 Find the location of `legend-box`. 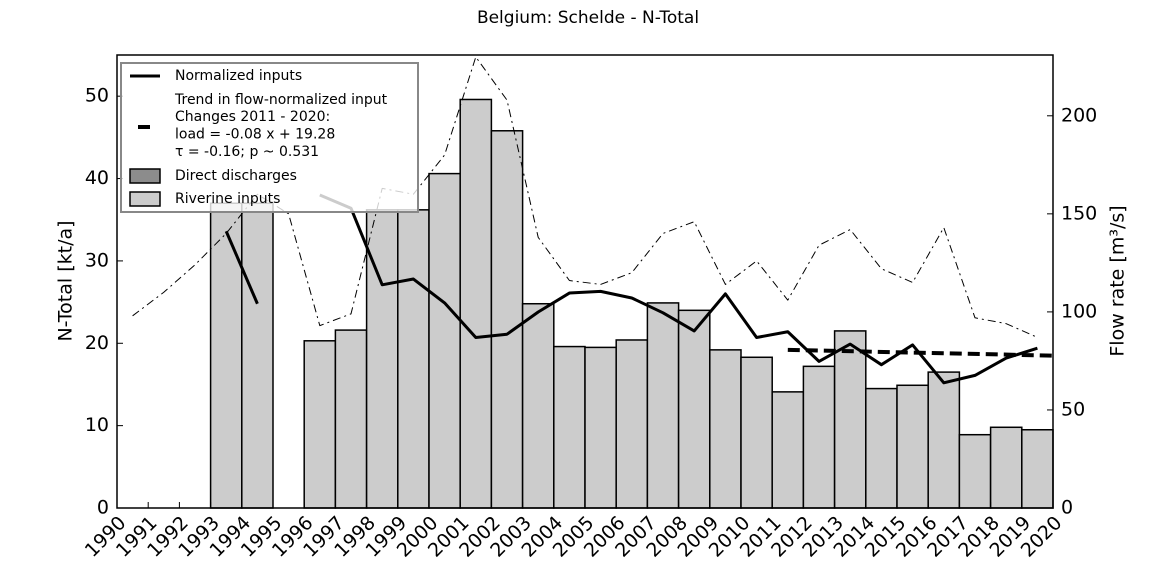

legend-box is located at coordinates (269, 137).